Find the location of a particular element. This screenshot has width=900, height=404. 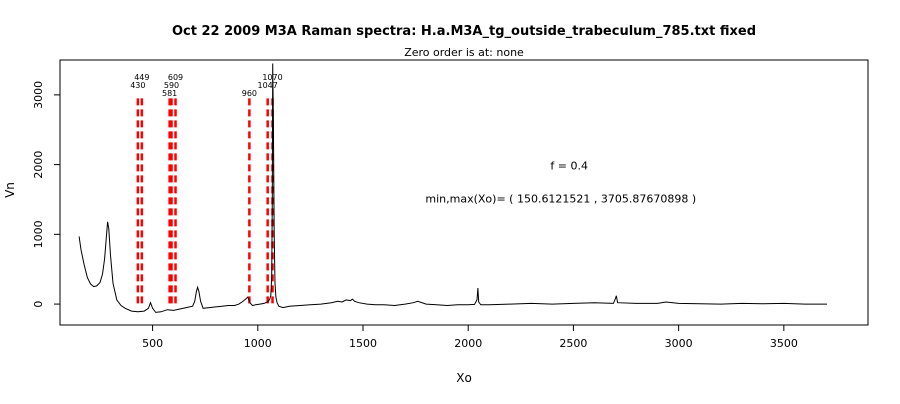

peak-markers is located at coordinates (205, 201).